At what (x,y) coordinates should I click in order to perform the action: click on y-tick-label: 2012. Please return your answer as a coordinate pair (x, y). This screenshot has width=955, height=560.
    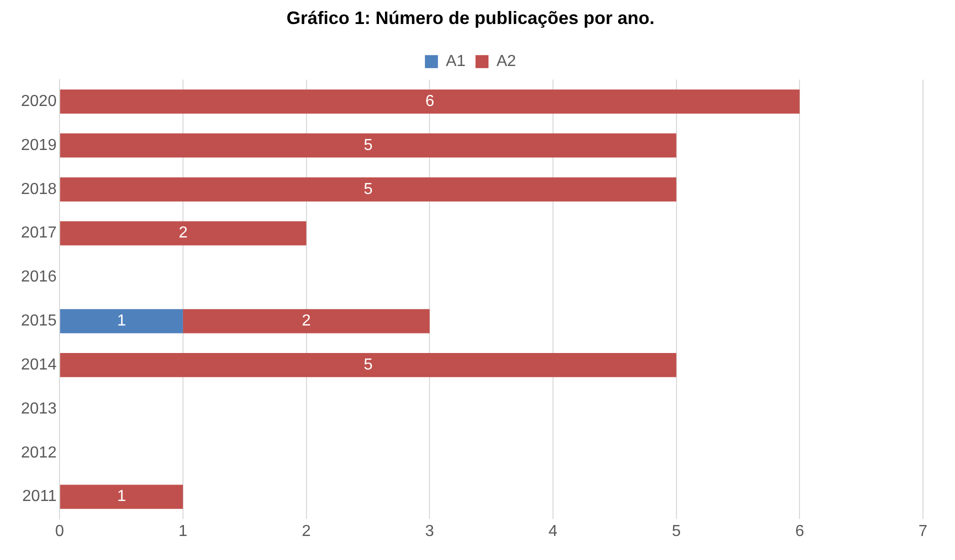
    Looking at the image, I should click on (39, 453).